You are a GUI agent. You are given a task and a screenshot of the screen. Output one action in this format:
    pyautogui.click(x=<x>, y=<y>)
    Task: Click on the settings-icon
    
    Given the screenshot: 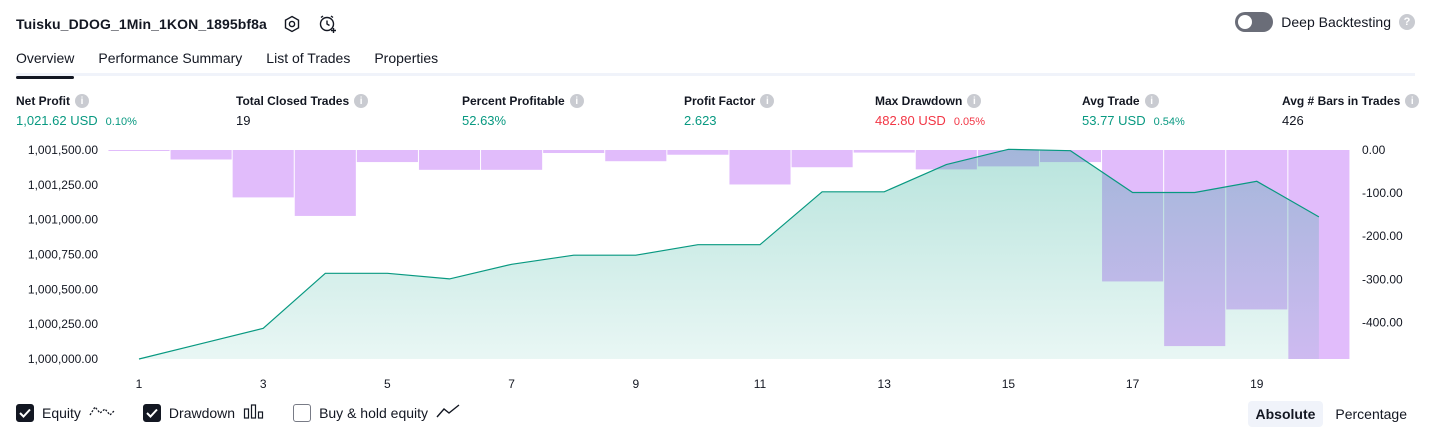 What is the action you would take?
    pyautogui.click(x=292, y=24)
    